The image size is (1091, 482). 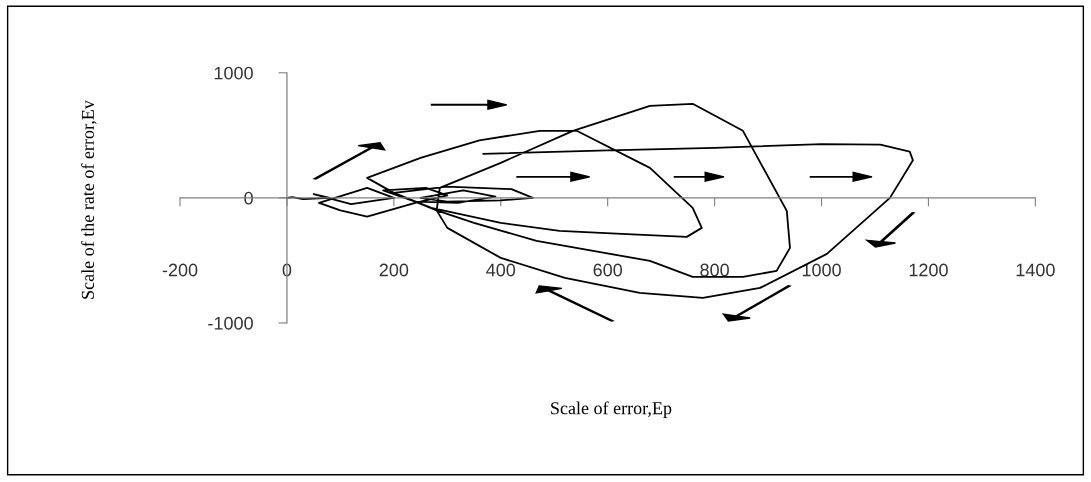 What do you see at coordinates (230, 323) in the screenshot?
I see `y-tick-label: -1000` at bounding box center [230, 323].